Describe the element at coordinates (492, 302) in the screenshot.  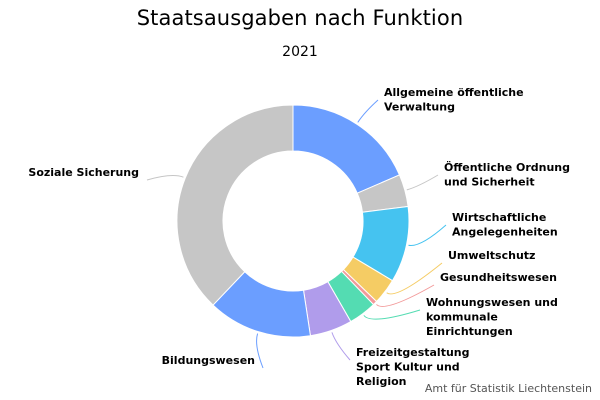
I see `data-label-line: Wohnungswesen und` at that location.